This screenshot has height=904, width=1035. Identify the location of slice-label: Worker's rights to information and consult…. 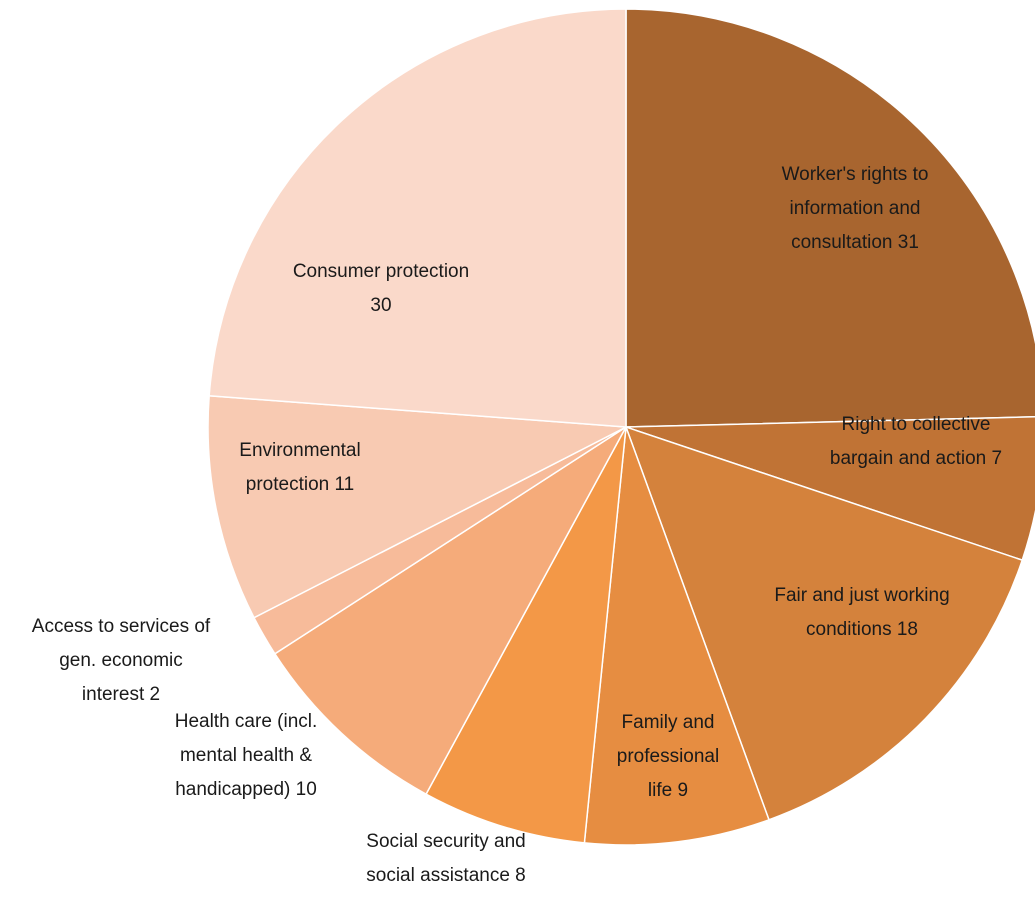
(855, 208).